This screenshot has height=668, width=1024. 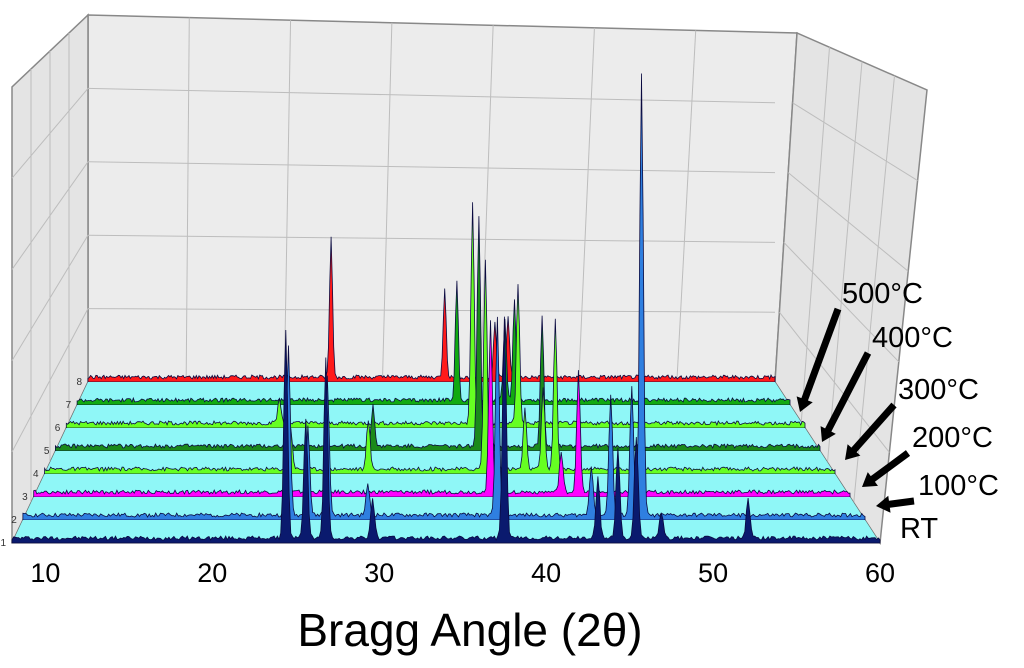 What do you see at coordinates (14, 520) in the screenshot?
I see `row-label: 2` at bounding box center [14, 520].